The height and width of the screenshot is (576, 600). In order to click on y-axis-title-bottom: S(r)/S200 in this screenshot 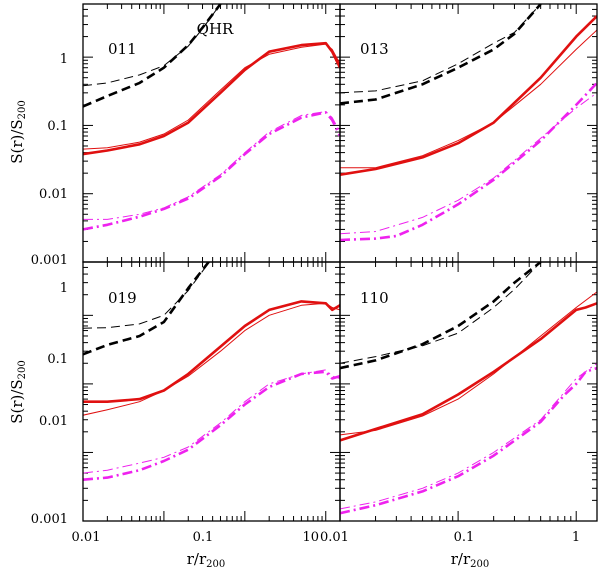, I will do `click(18, 392)`.